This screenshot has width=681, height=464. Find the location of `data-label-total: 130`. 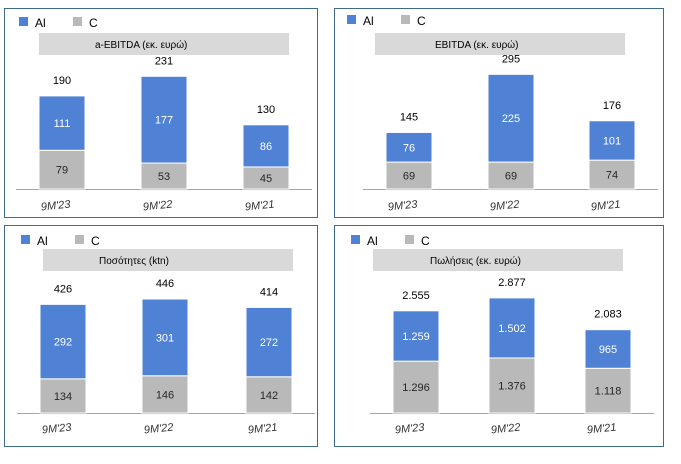

data-label-total: 130 is located at coordinates (266, 110).